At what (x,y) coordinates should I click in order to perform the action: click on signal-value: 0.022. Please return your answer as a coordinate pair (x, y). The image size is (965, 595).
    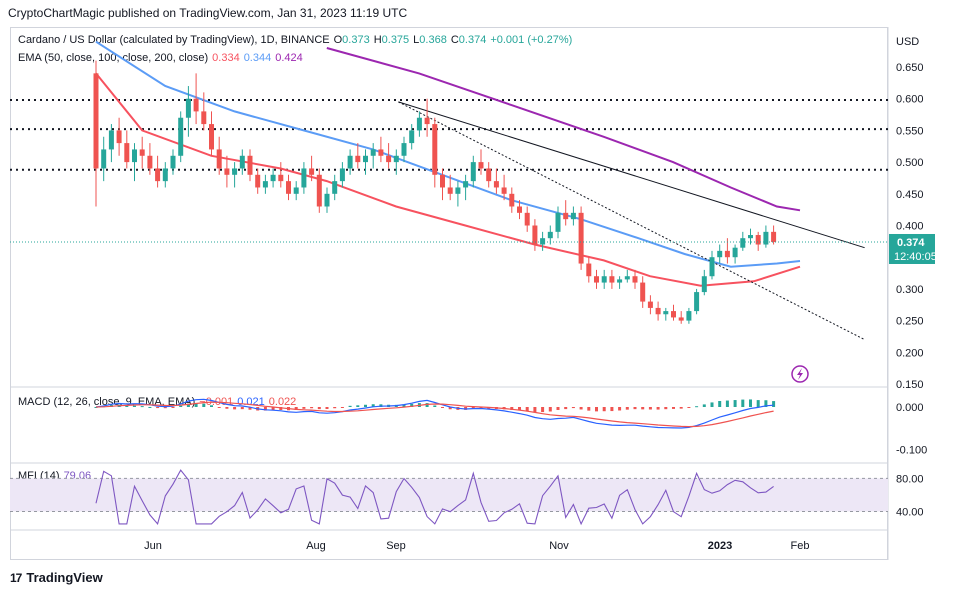
    Looking at the image, I should click on (282, 402).